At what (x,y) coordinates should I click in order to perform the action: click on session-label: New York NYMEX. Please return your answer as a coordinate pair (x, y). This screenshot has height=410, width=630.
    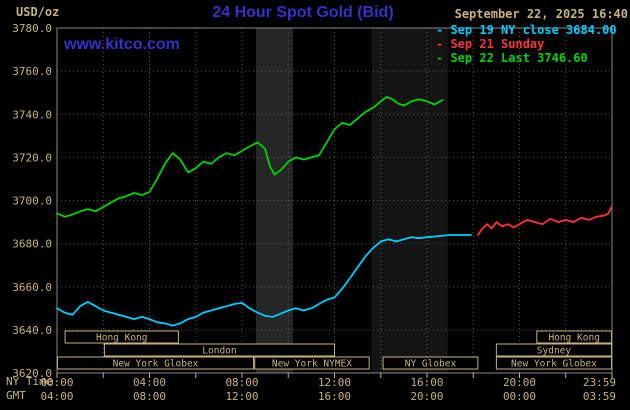
    Looking at the image, I should click on (312, 364).